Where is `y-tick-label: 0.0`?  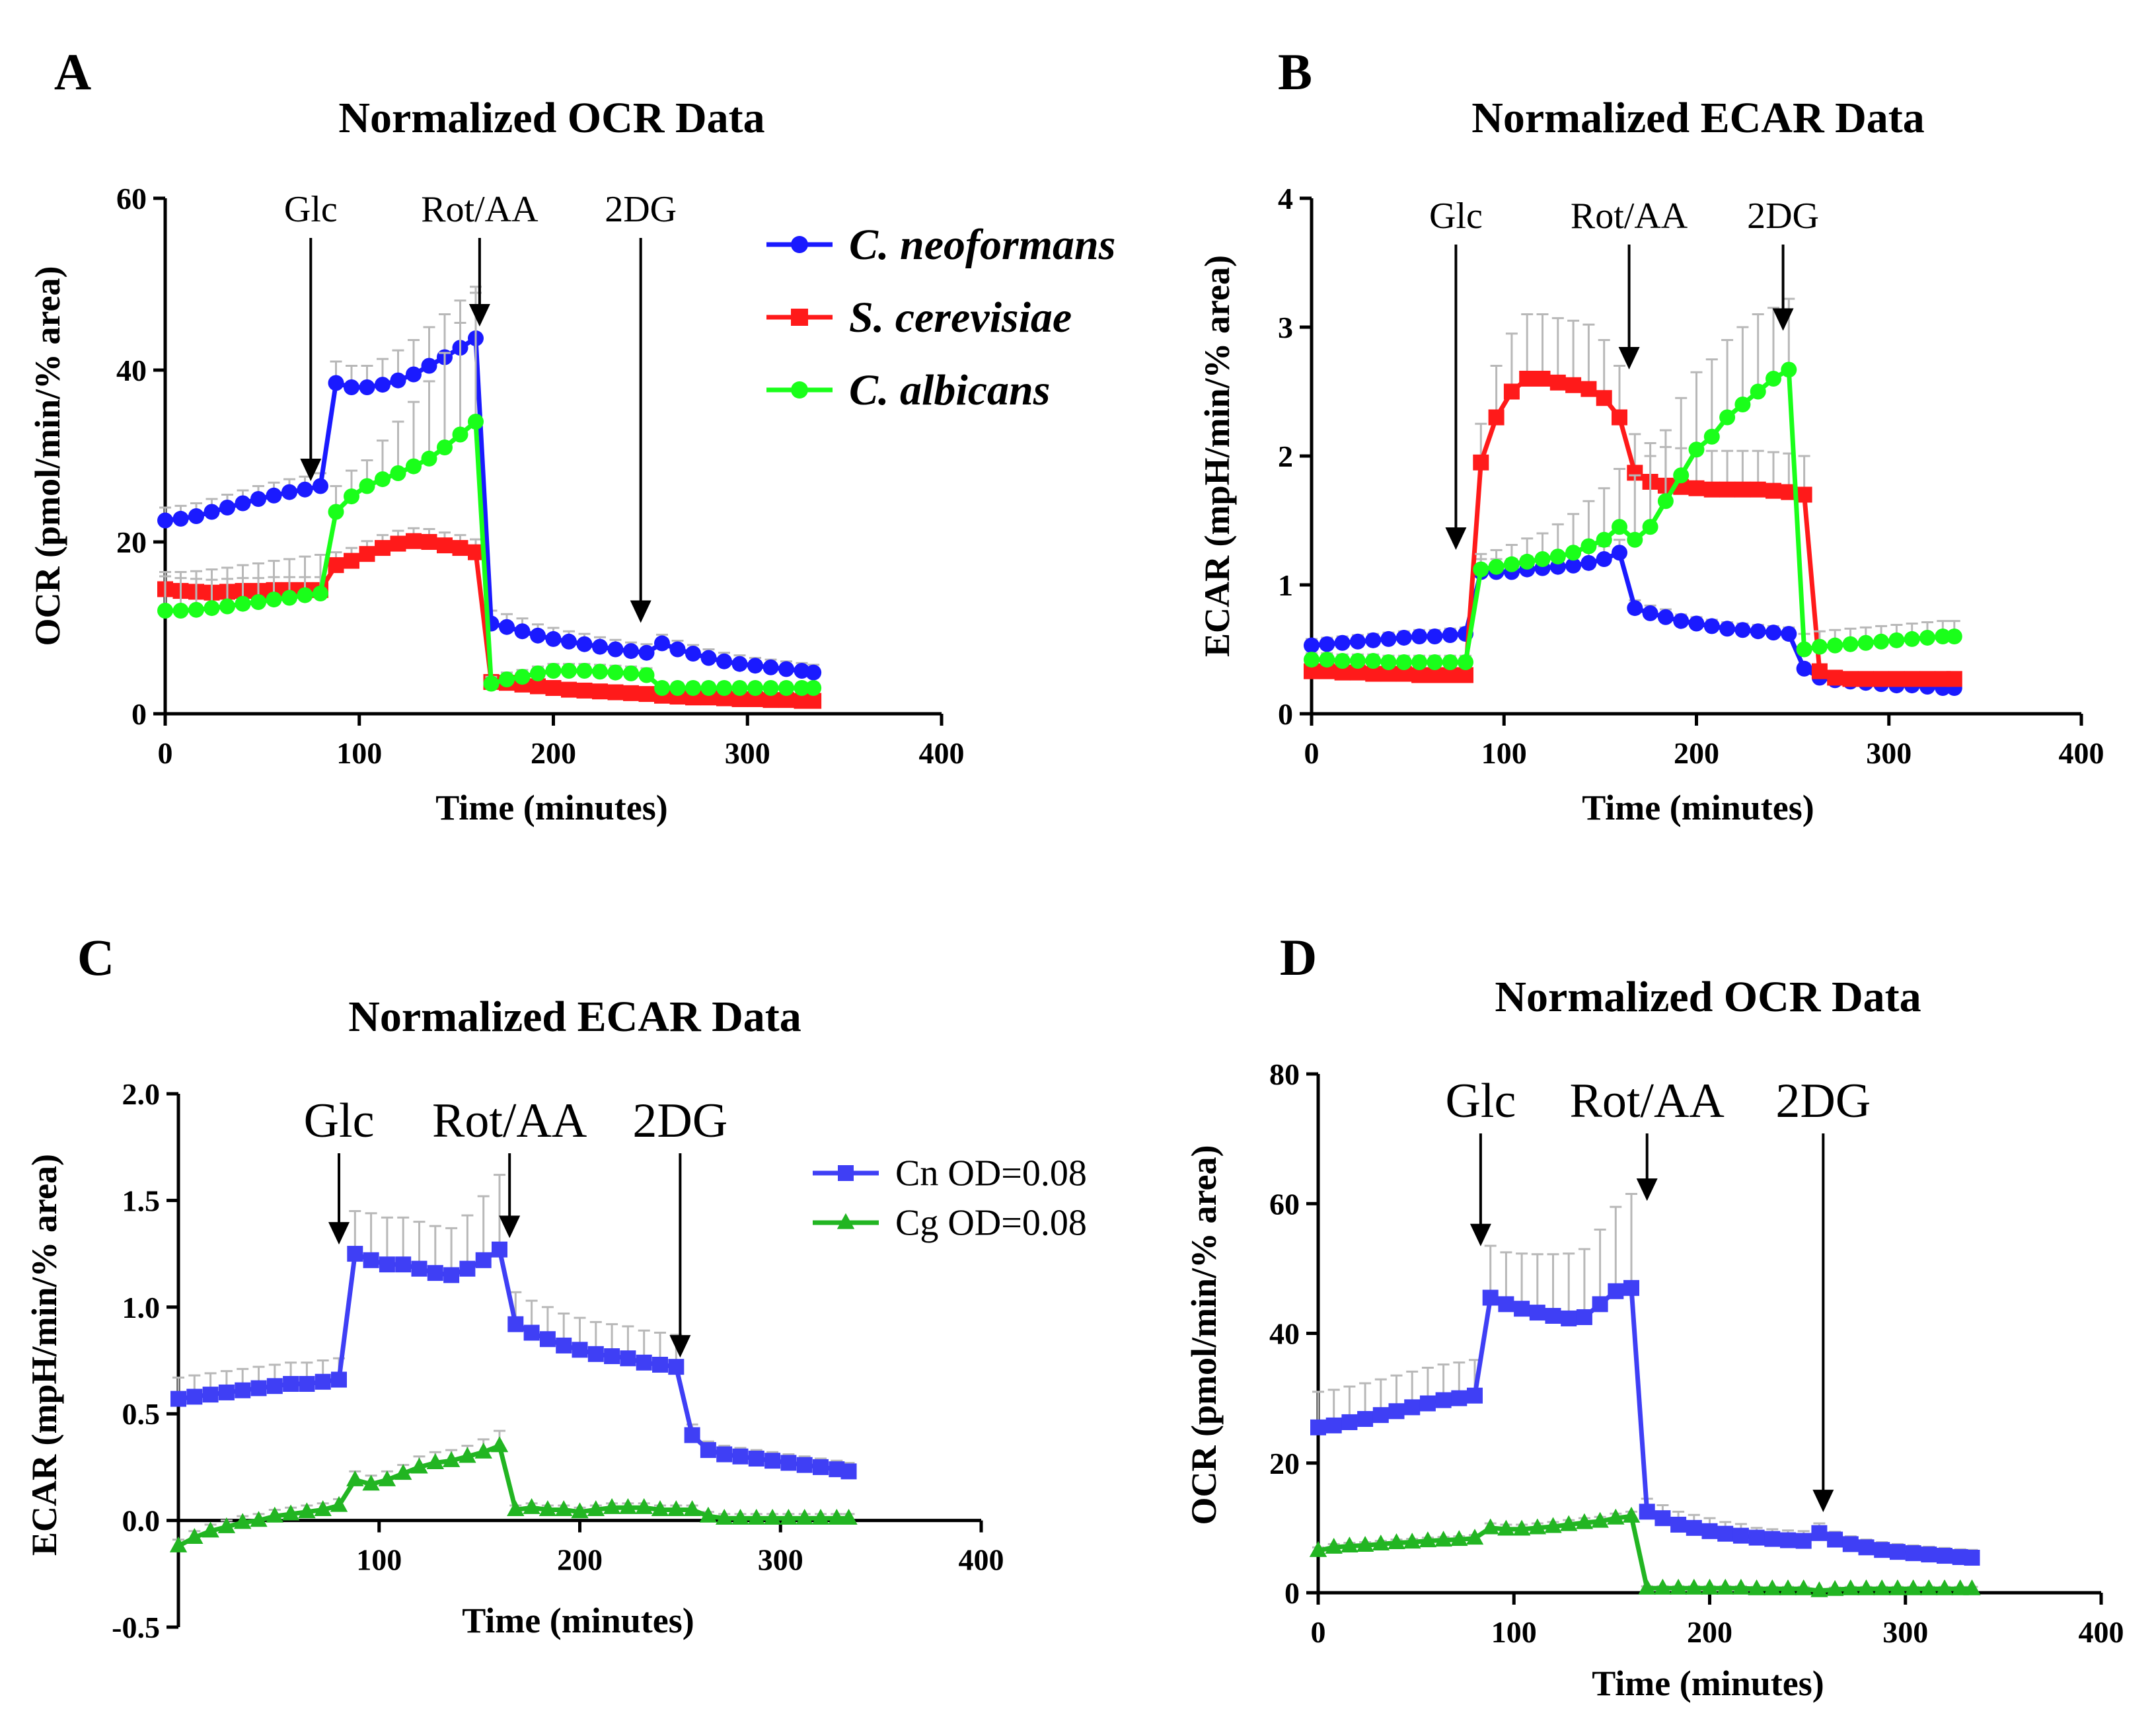
y-tick-label: 0.0 is located at coordinates (141, 1521).